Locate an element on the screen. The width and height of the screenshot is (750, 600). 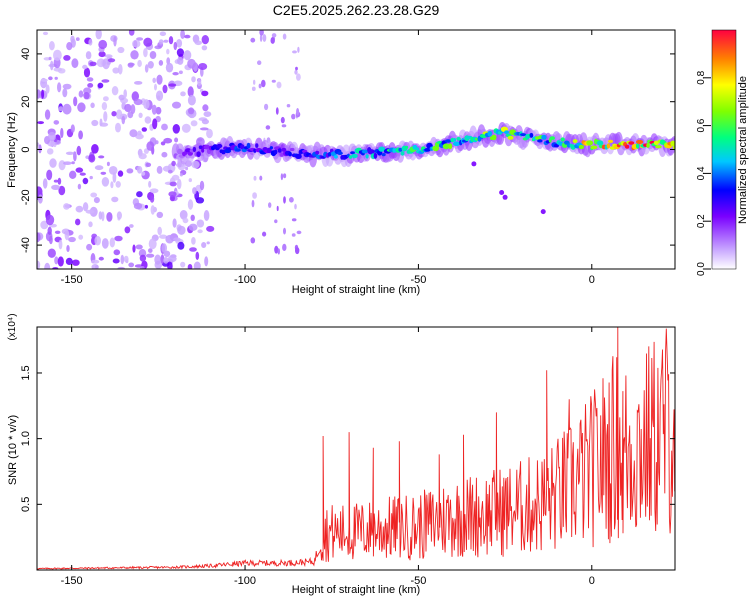
y-tick-label: -20 is located at coordinates (26, 197).